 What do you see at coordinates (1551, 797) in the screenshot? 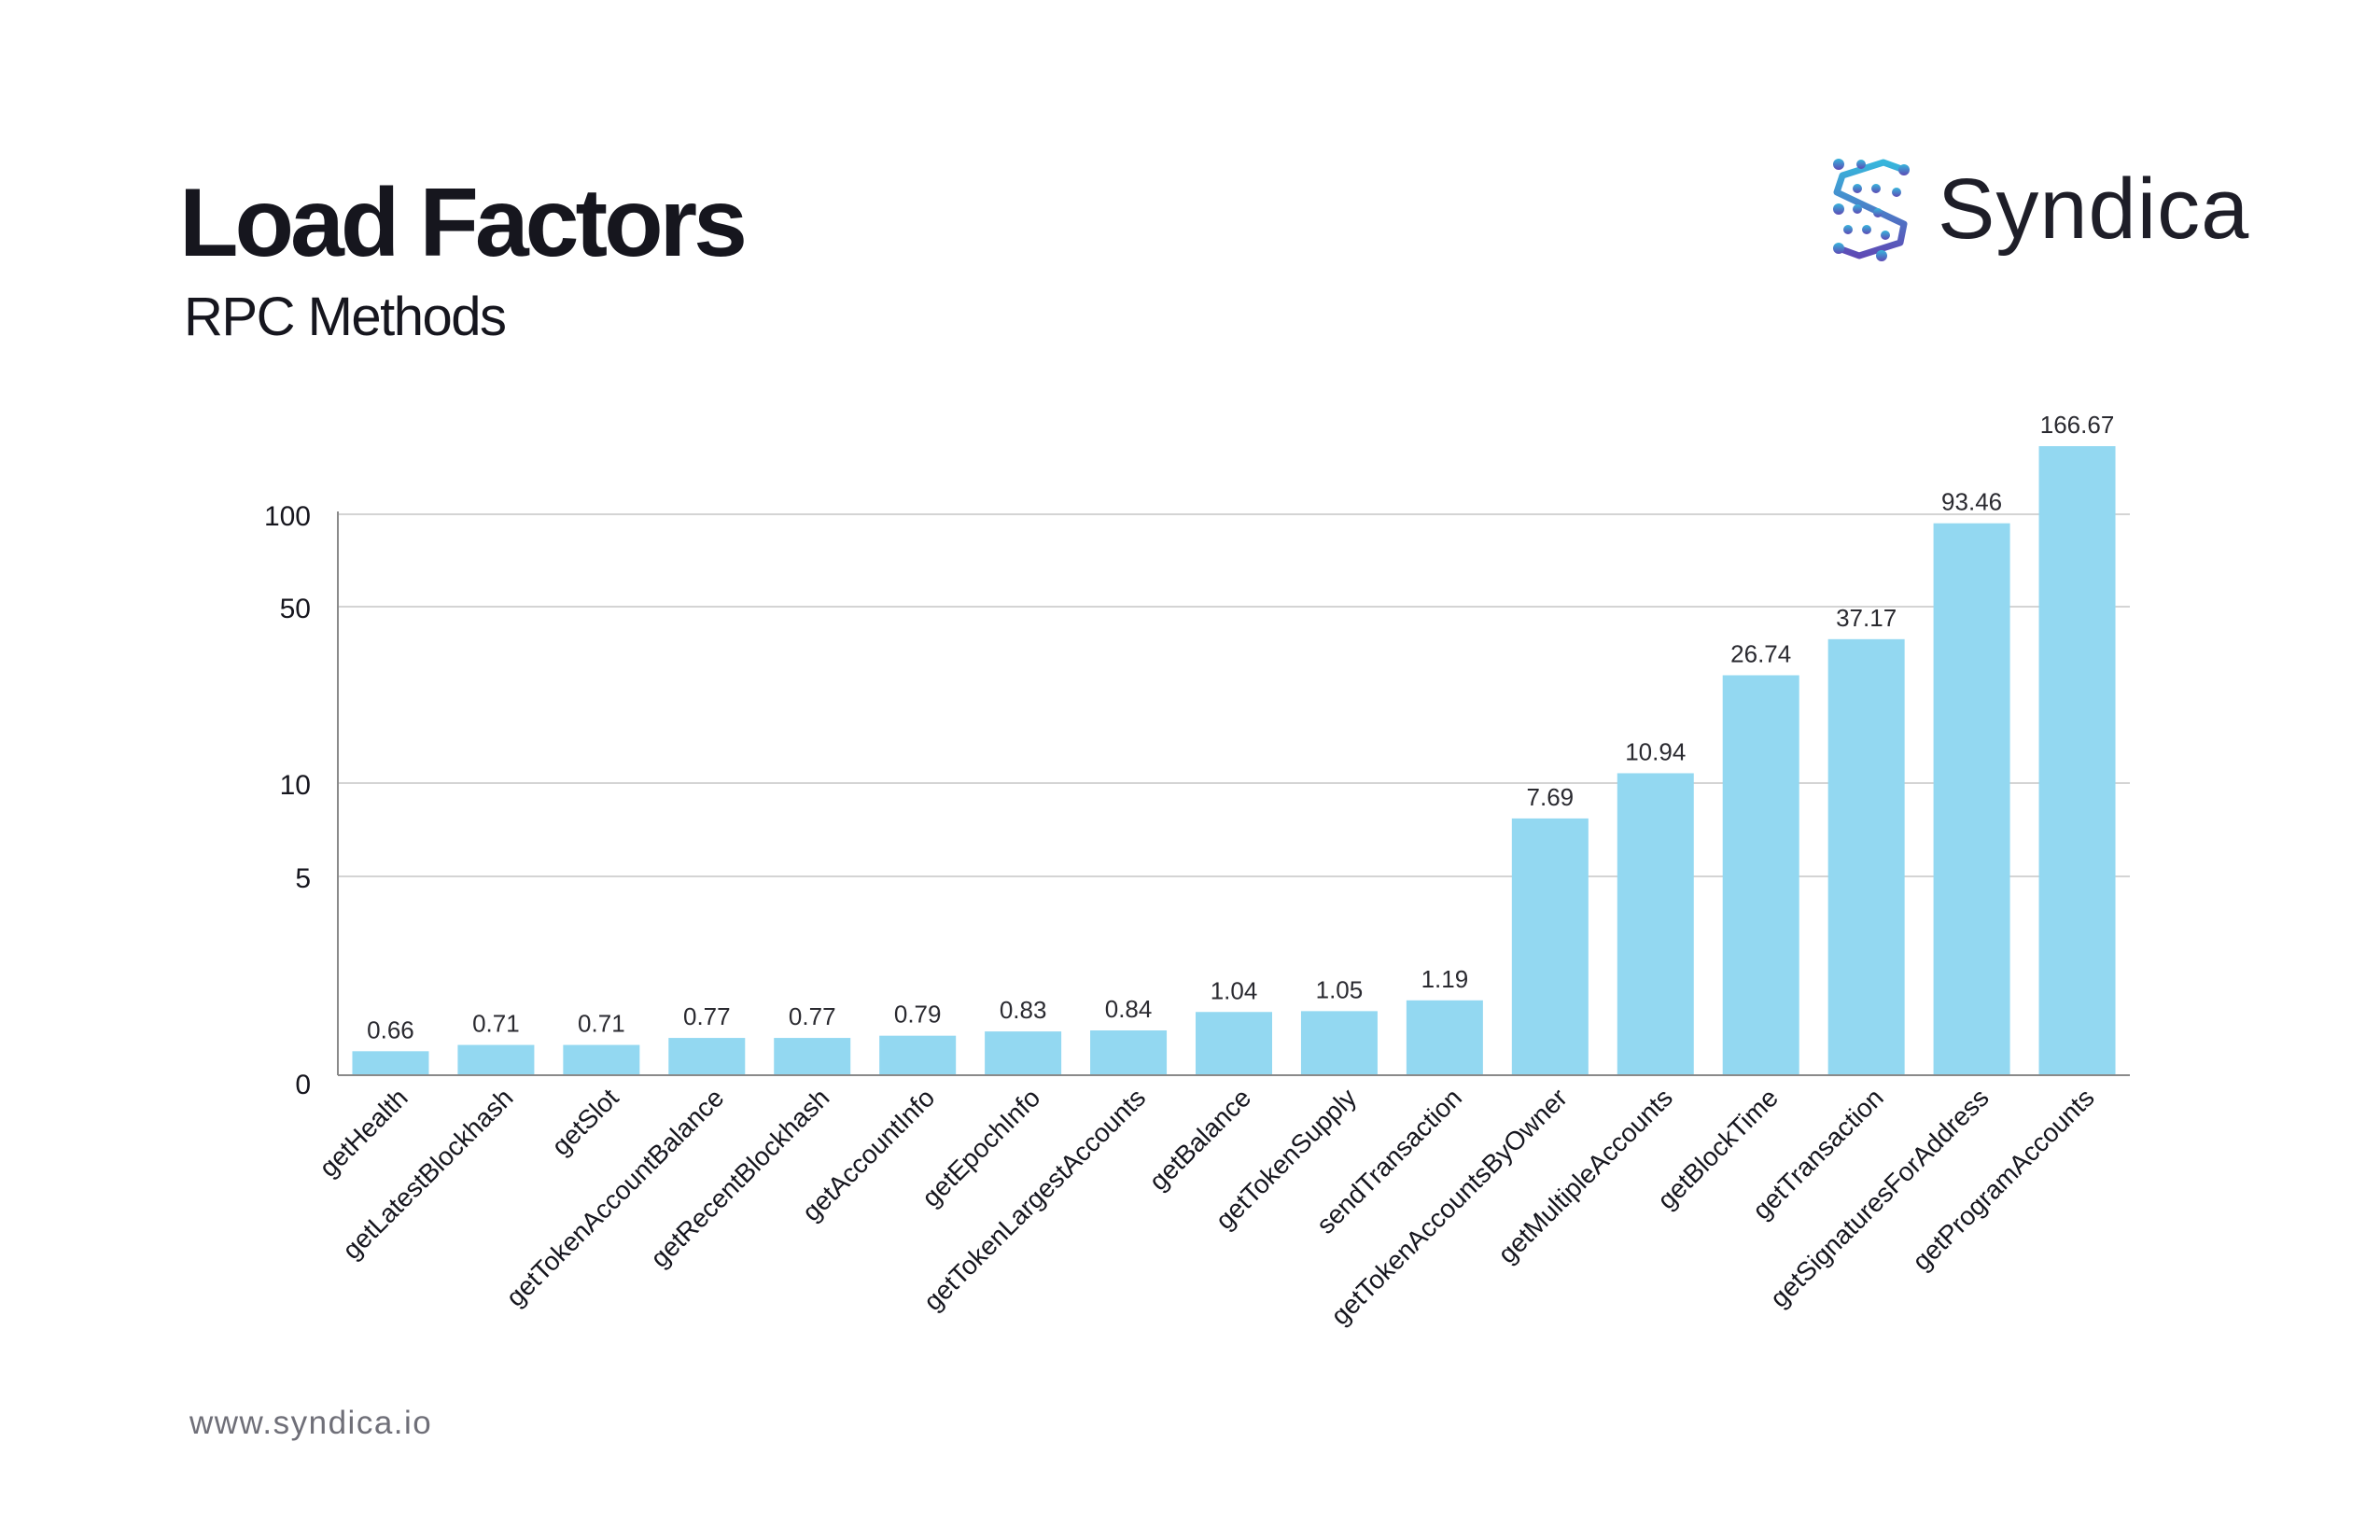
I see `bar-value-label: 7.69` at bounding box center [1551, 797].